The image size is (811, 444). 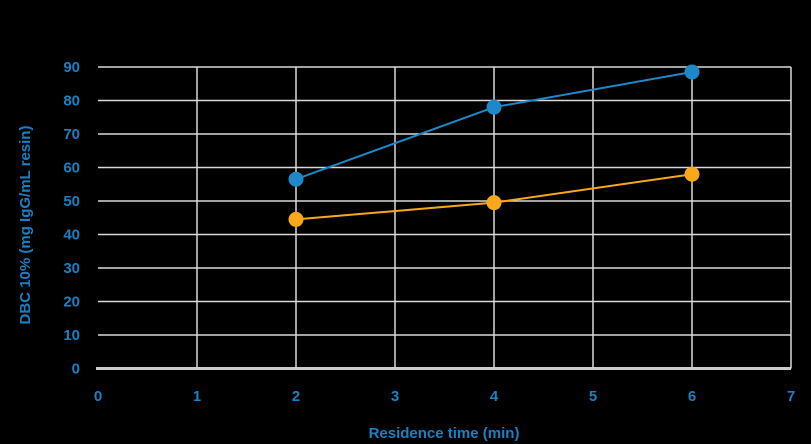 What do you see at coordinates (71, 302) in the screenshot?
I see `y-tick-label-20: 20` at bounding box center [71, 302].